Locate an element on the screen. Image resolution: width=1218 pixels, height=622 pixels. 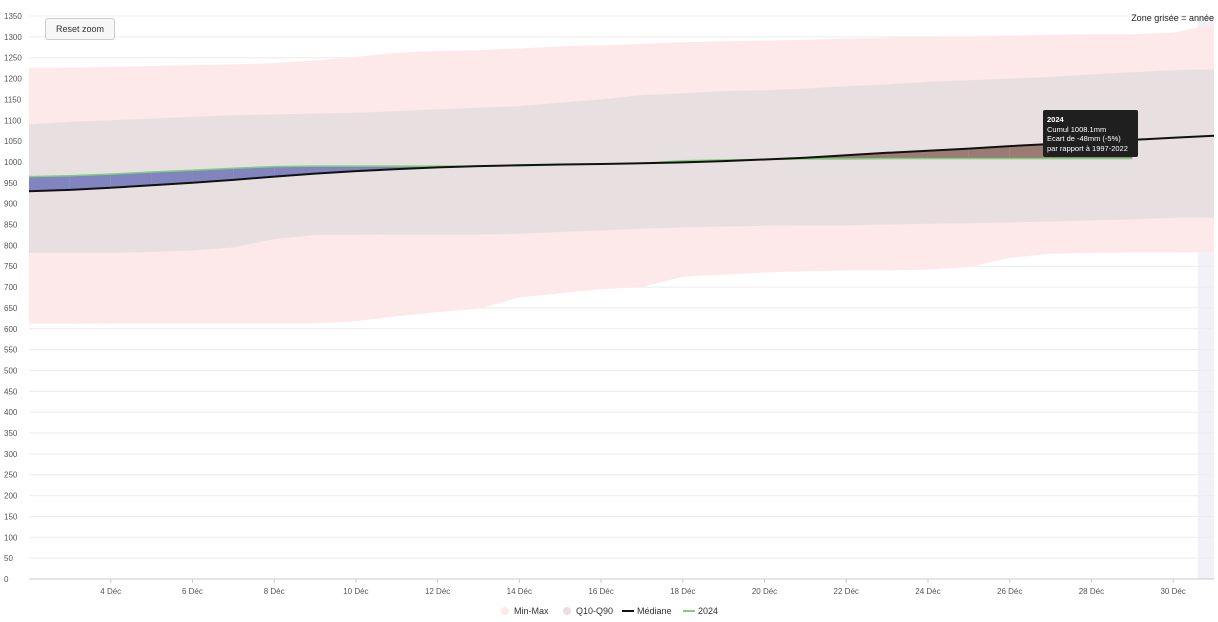
highlight-note: Zone grisée = année is located at coordinates (1172, 18).